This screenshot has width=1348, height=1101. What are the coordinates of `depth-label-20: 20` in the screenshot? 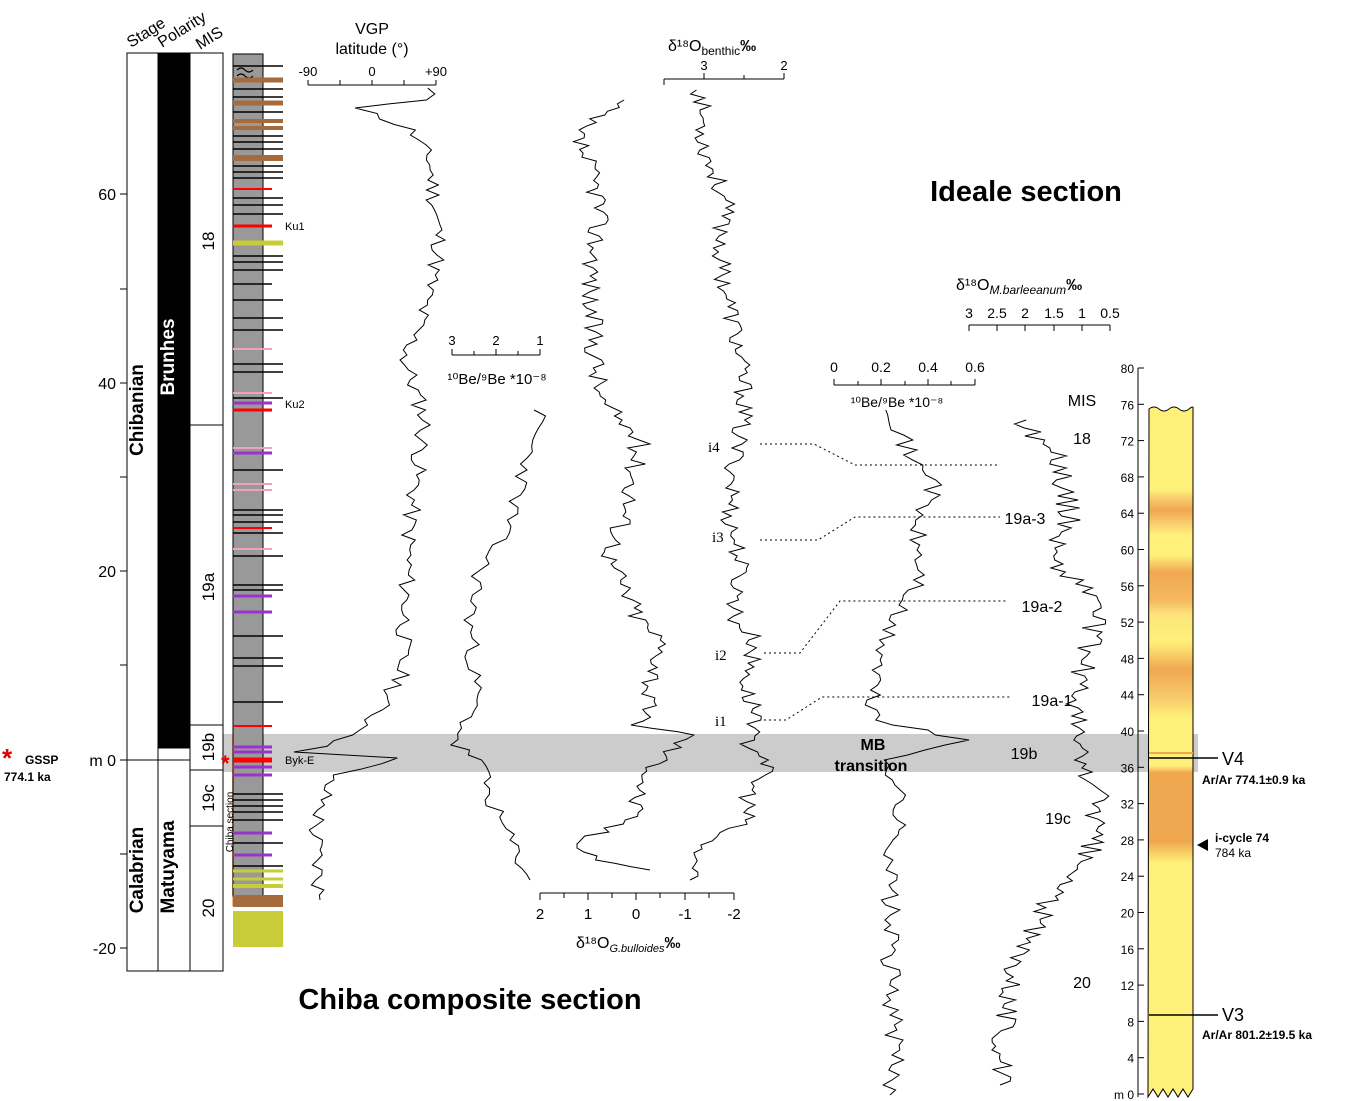 It's located at (107, 572).